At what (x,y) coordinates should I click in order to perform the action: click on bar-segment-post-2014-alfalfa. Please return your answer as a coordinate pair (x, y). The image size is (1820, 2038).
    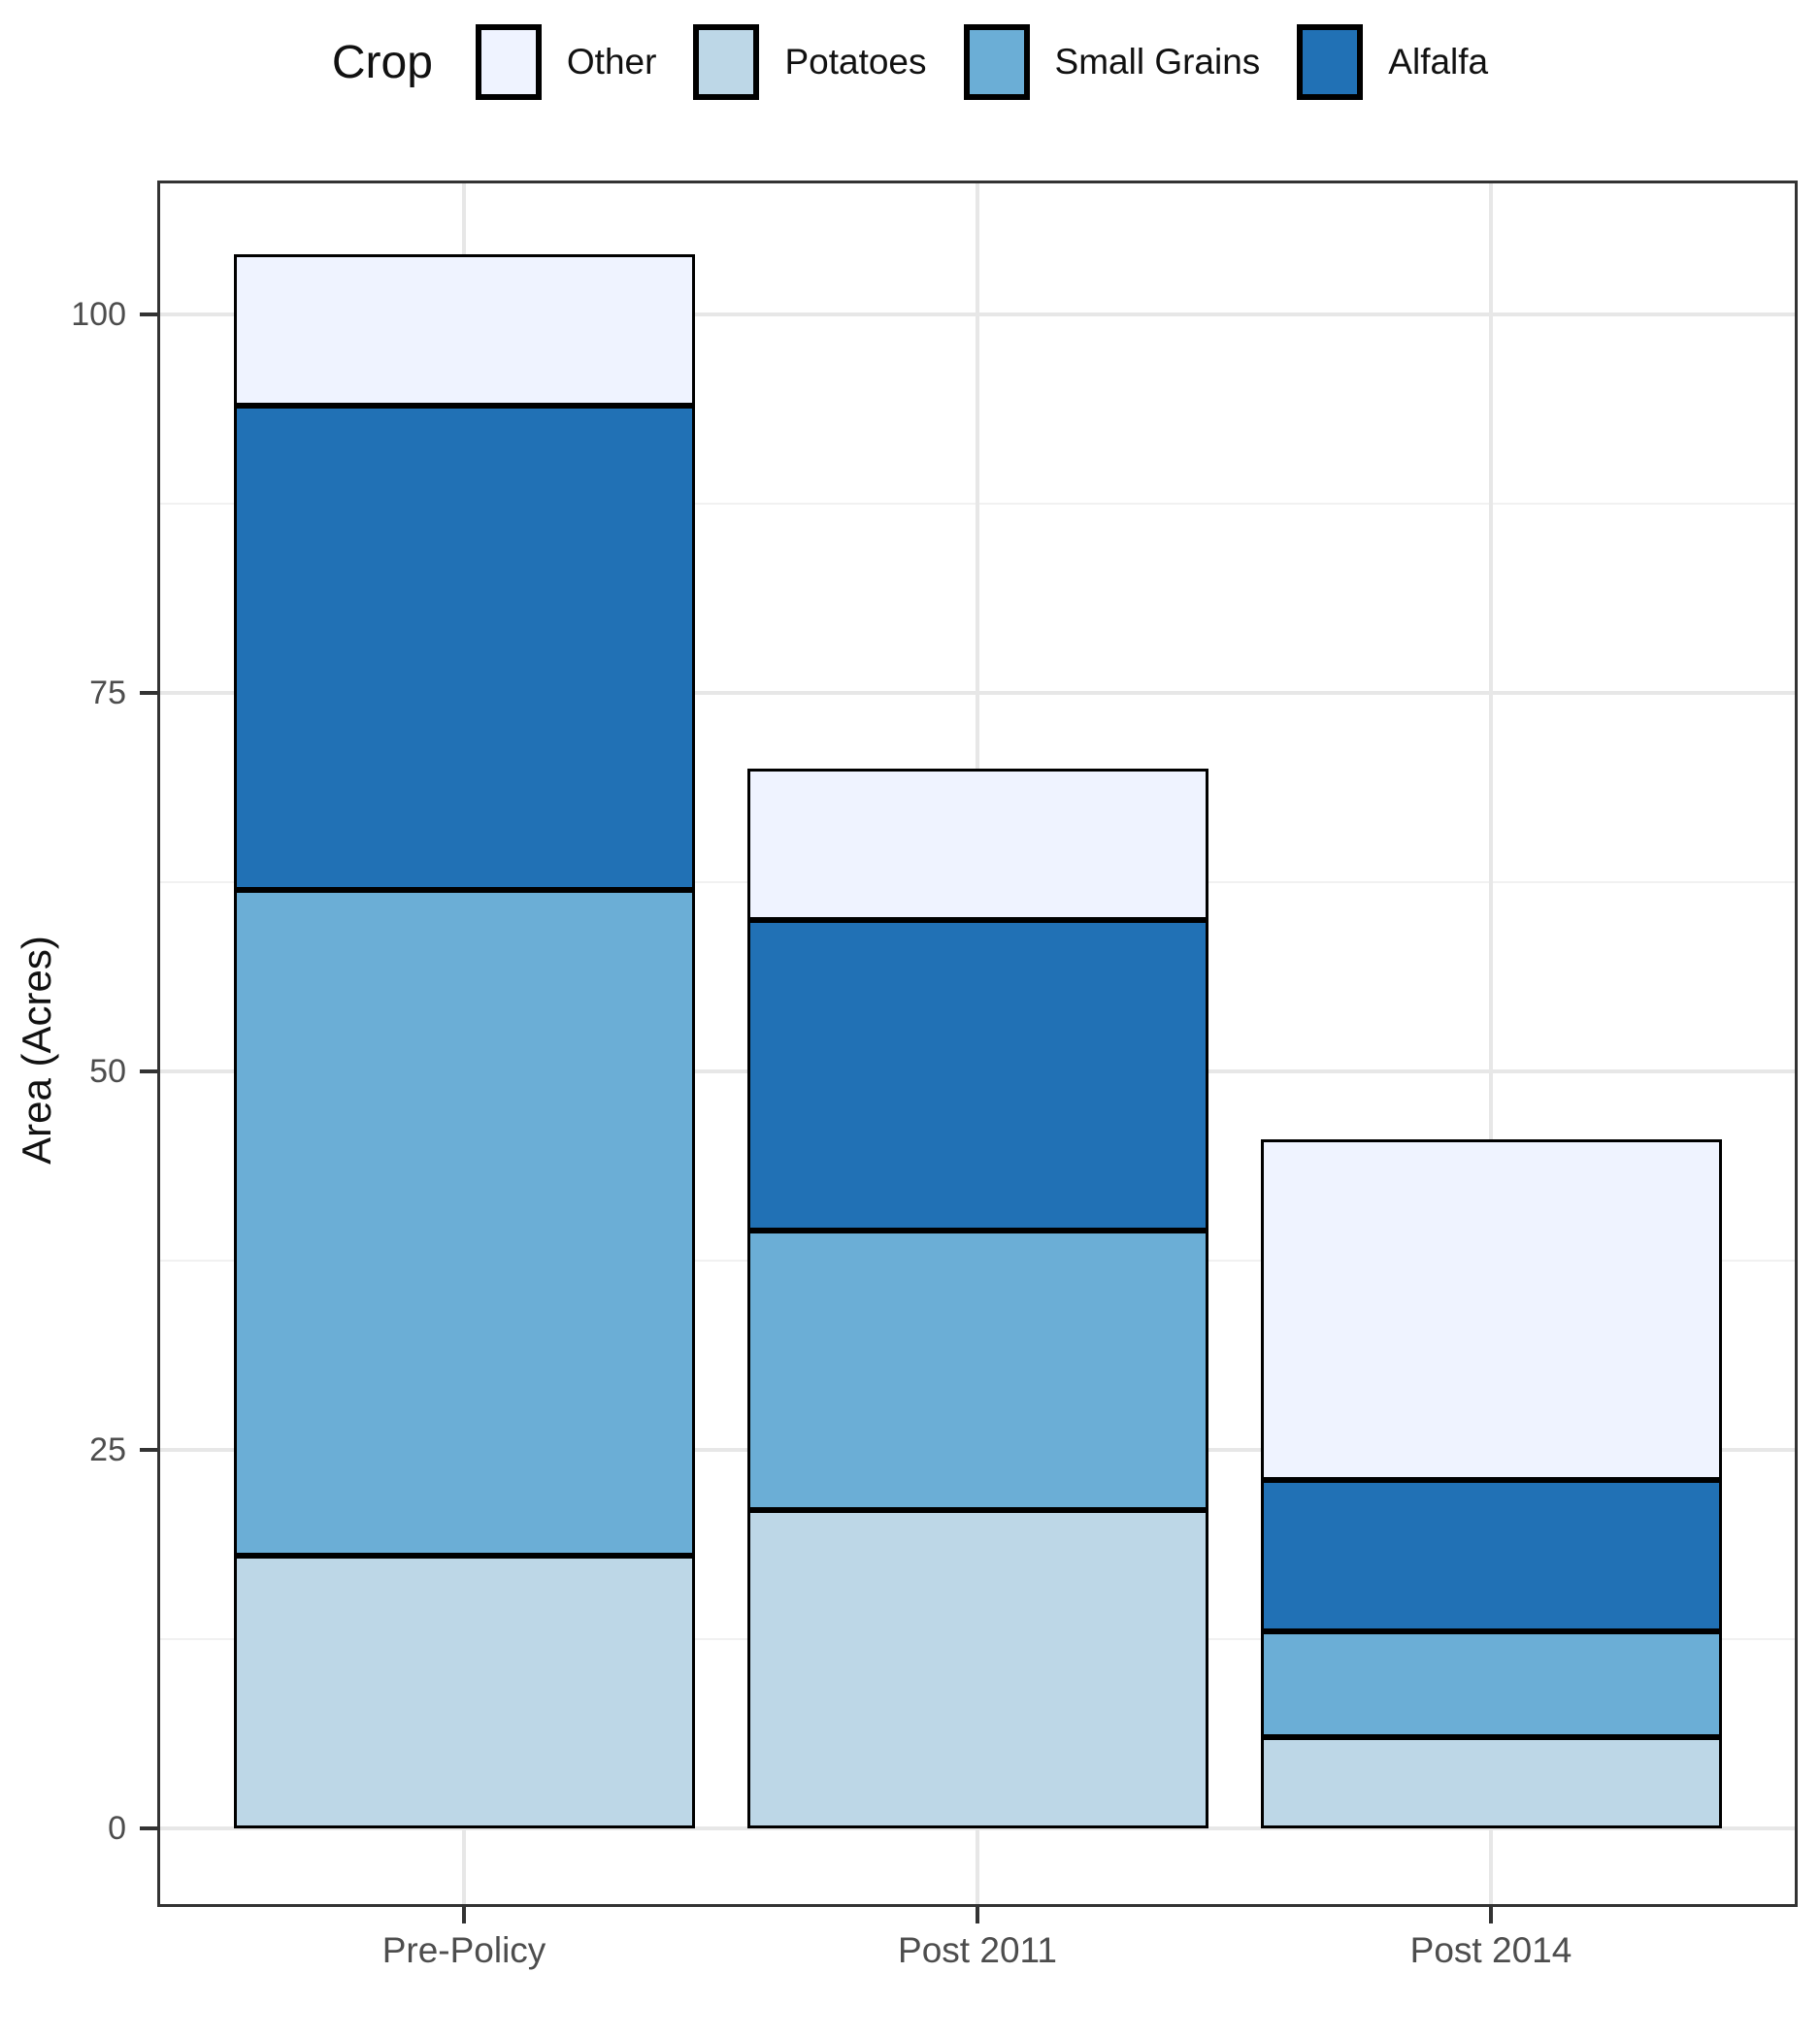
    Looking at the image, I should click on (1491, 1556).